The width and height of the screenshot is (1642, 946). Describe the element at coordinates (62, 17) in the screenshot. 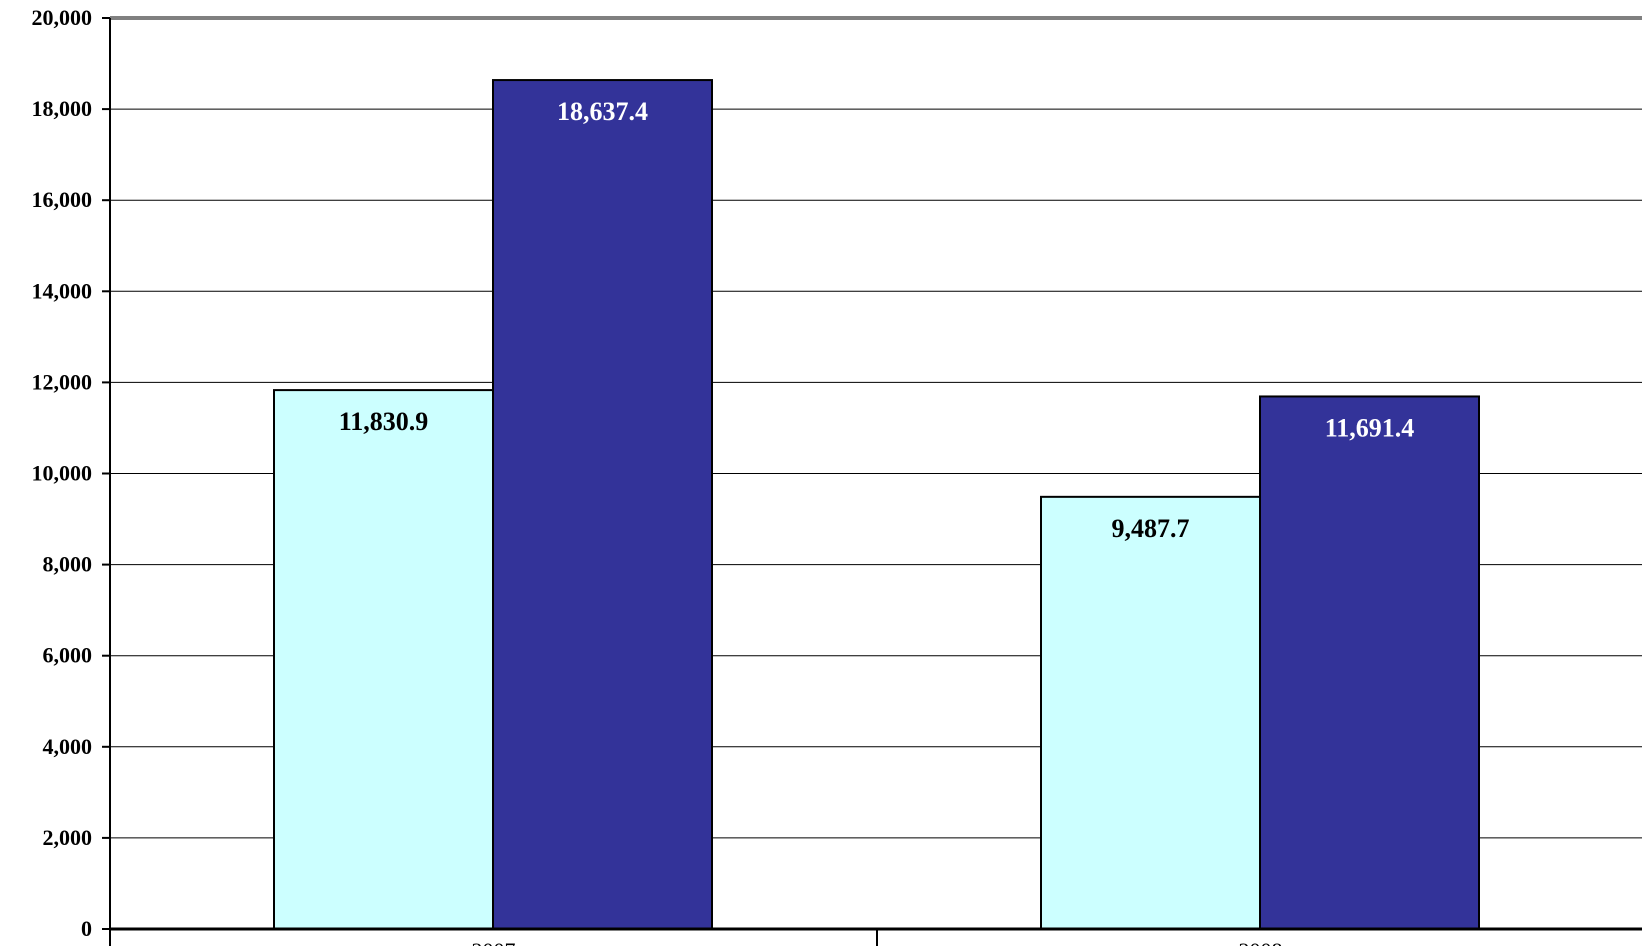

I see `y-tick-label-10: 20,000` at that location.